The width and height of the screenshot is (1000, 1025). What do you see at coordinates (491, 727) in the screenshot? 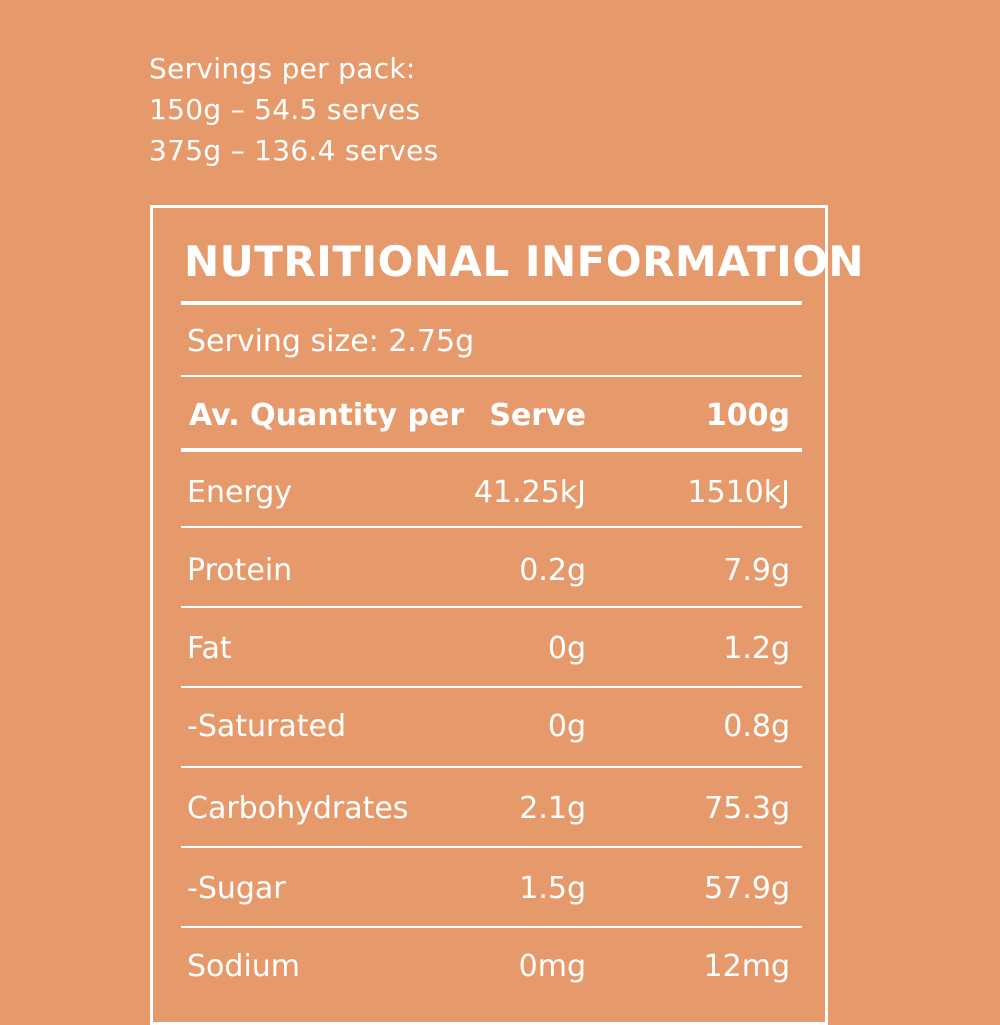
I see `table-row: -Saturated 0g 0.8g` at bounding box center [491, 727].